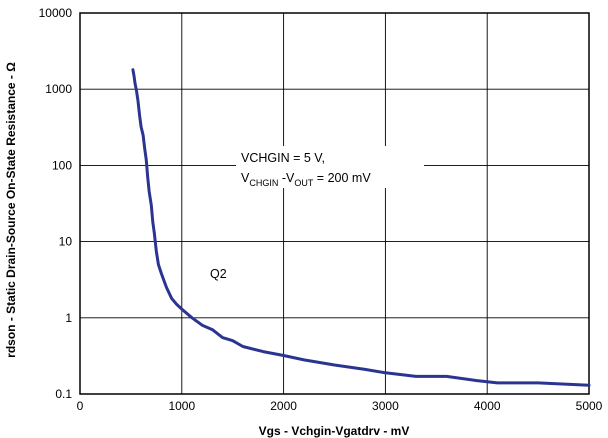  Describe the element at coordinates (66, 242) in the screenshot. I see `y-tick-label: 10` at that location.